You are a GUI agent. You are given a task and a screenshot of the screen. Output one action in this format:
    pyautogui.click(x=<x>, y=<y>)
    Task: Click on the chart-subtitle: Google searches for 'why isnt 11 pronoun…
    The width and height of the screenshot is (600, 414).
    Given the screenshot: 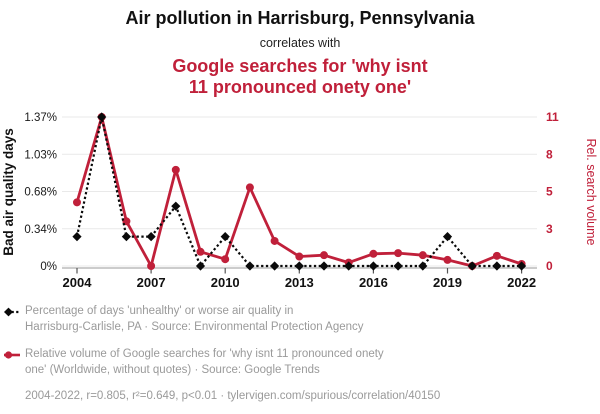 What is the action you would take?
    pyautogui.click(x=300, y=77)
    